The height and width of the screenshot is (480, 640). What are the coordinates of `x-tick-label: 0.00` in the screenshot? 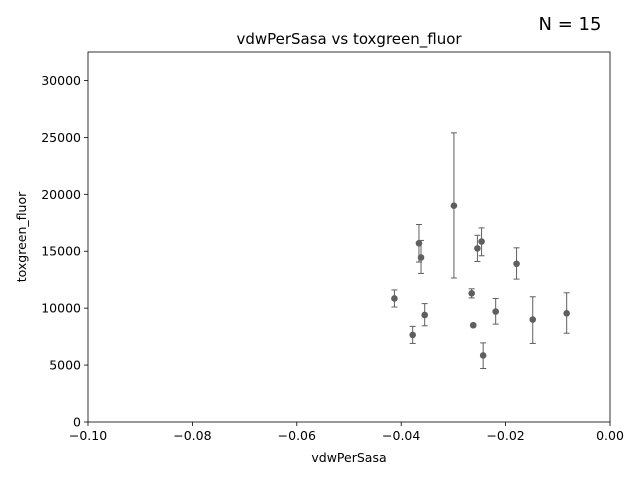 It's located at (610, 435).